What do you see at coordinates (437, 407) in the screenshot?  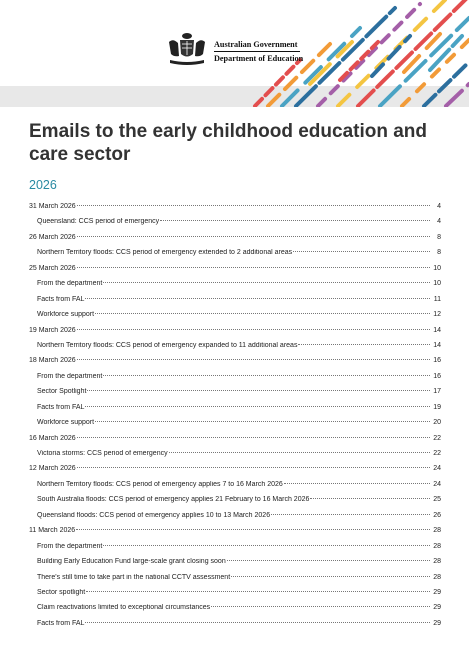 I see `toc-page-number: 19` at bounding box center [437, 407].